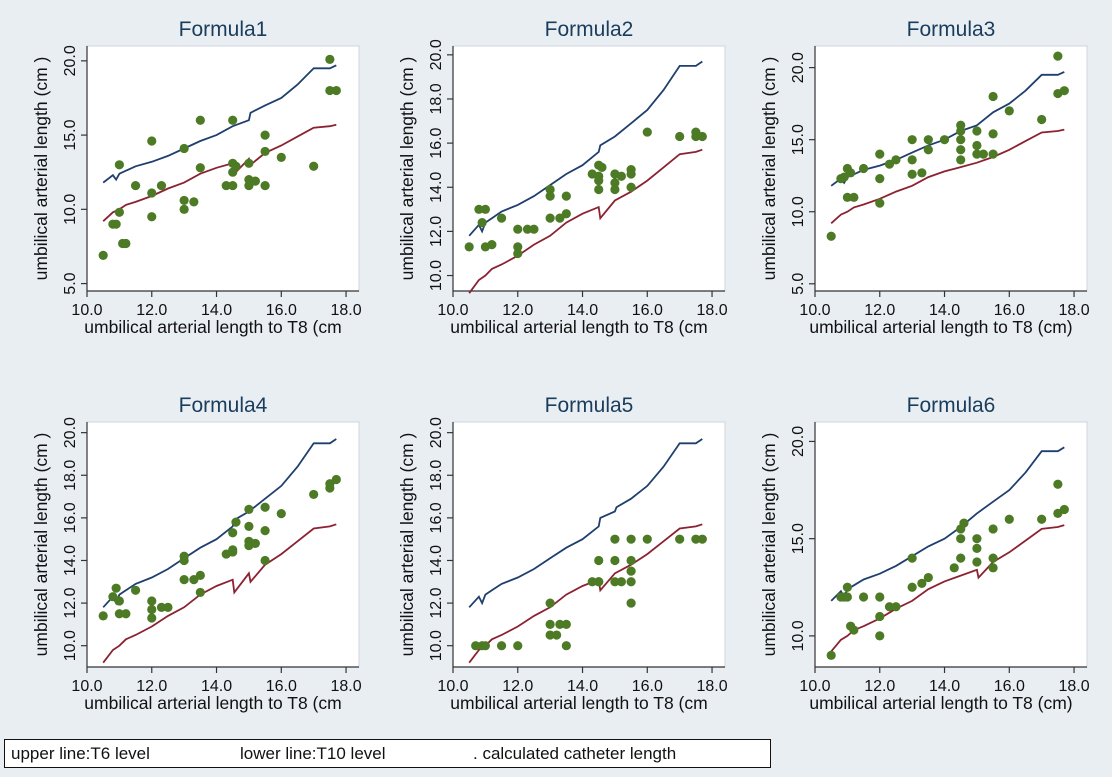 Image resolution: width=1112 pixels, height=777 pixels. Describe the element at coordinates (589, 405) in the screenshot. I see `chart-title: Formula5` at that location.